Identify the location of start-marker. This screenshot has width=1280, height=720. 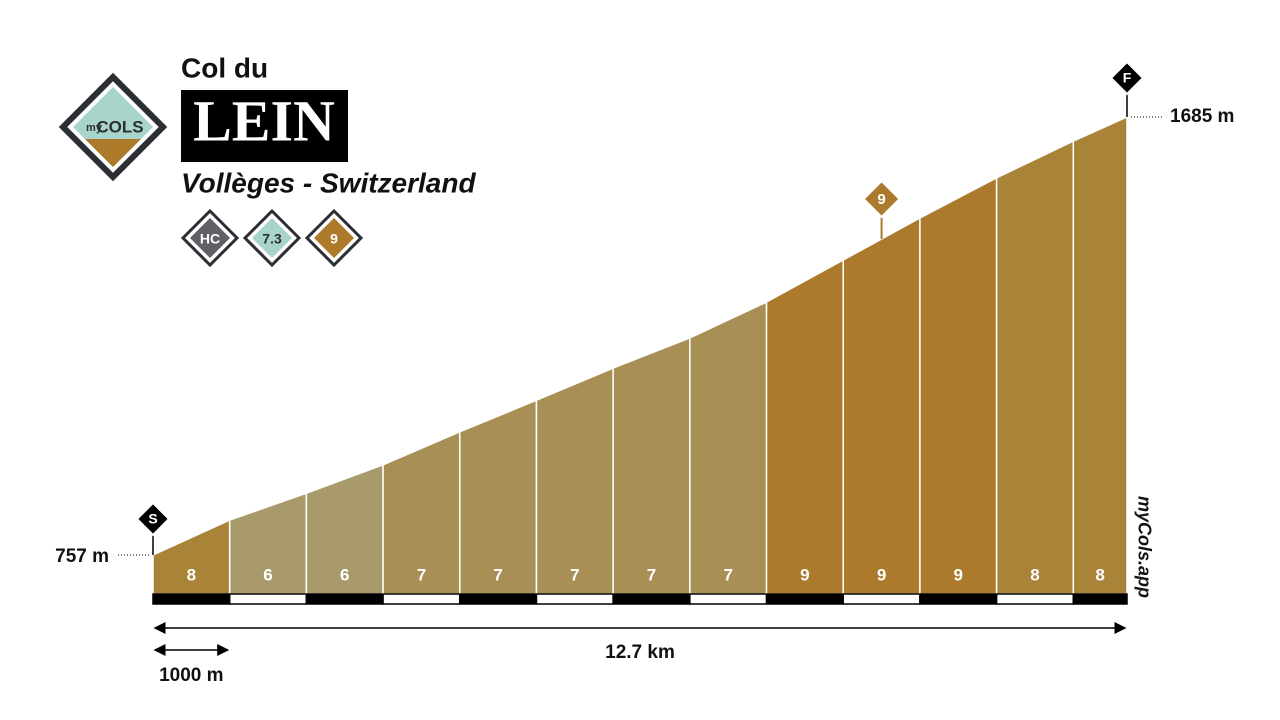
(153, 519).